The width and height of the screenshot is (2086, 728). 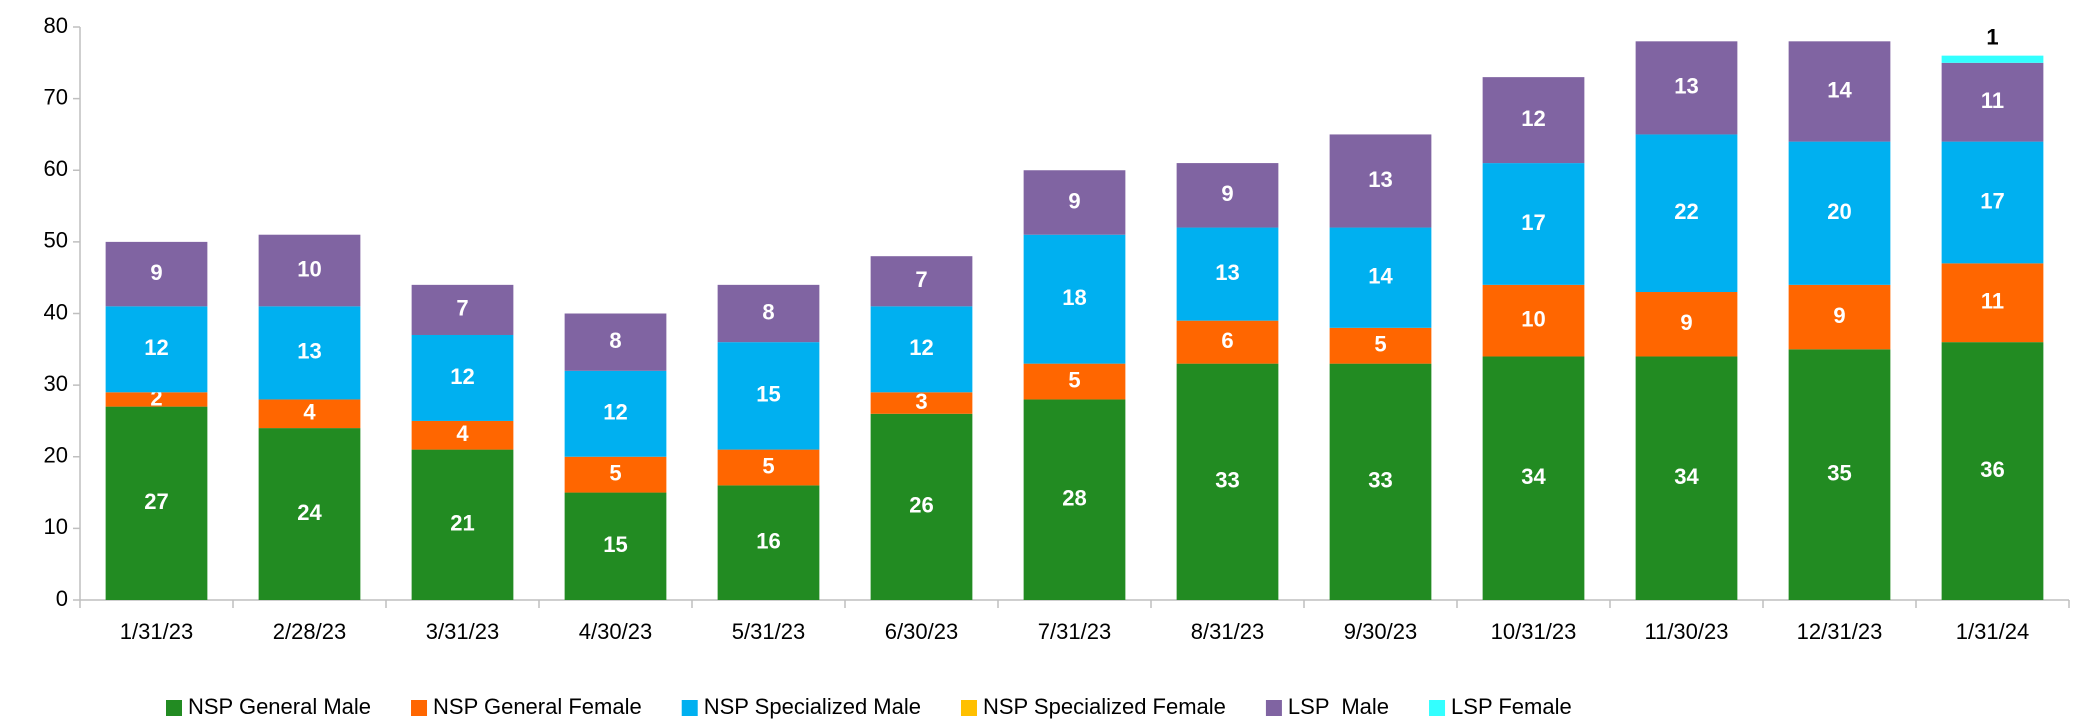 What do you see at coordinates (1686, 631) in the screenshot?
I see `x-tick-label: 11/30/23` at bounding box center [1686, 631].